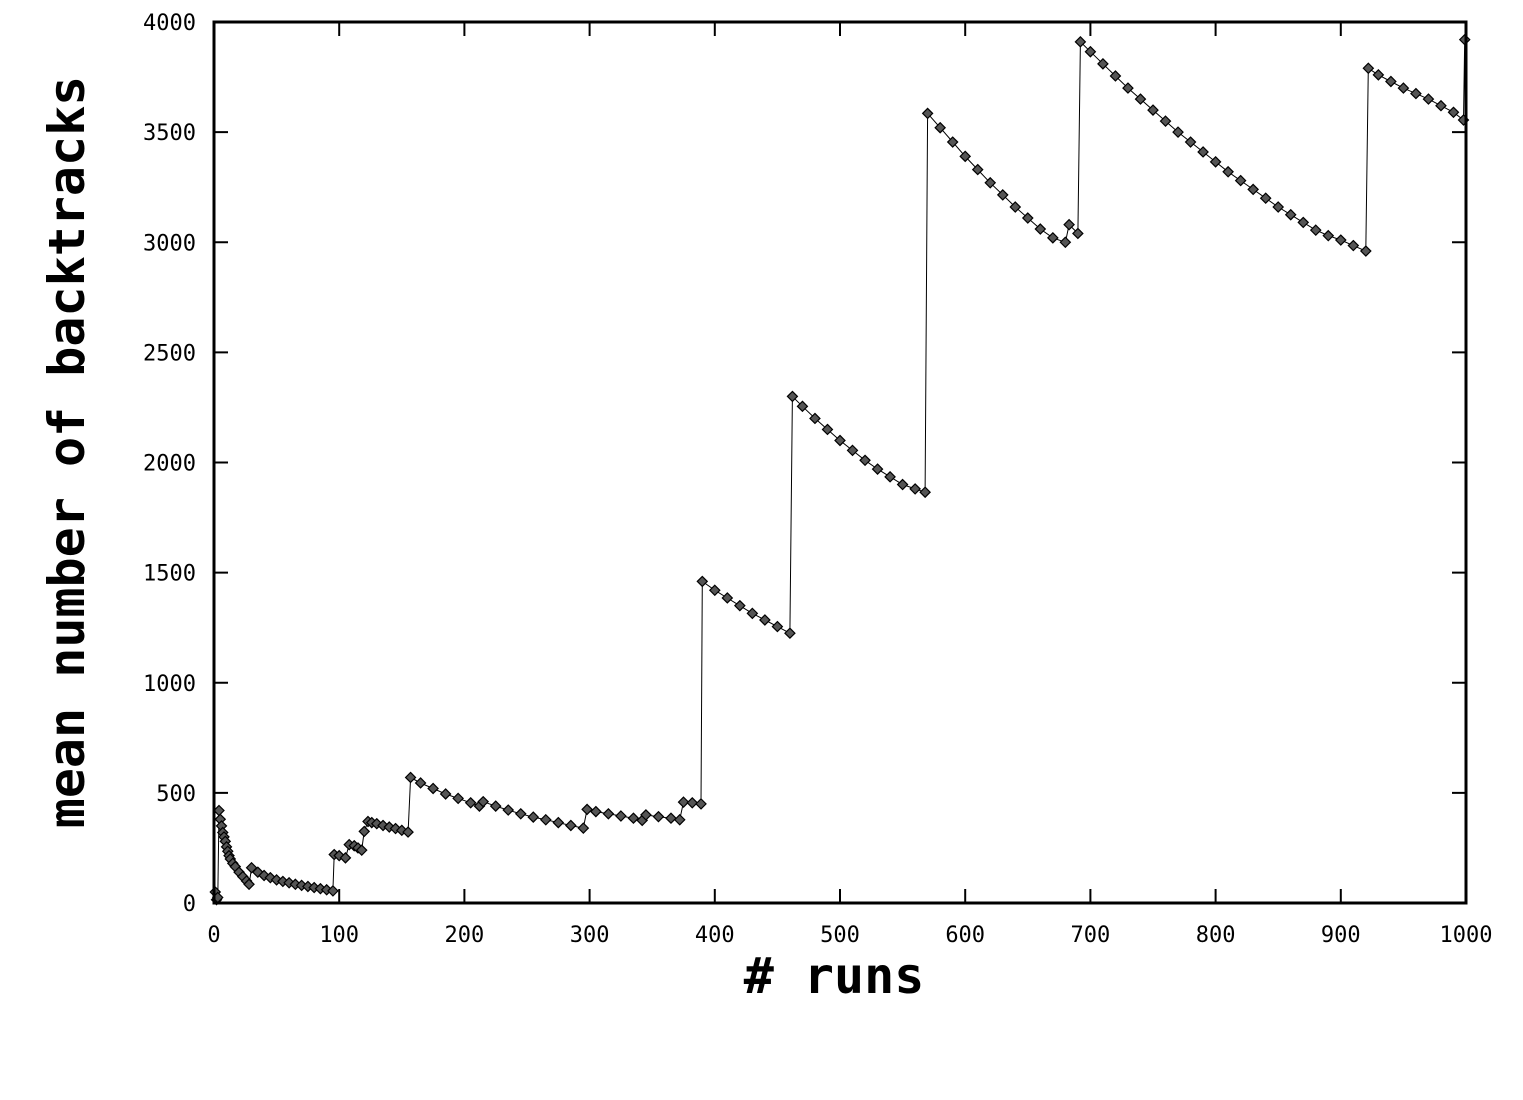  What do you see at coordinates (169, 684) in the screenshot?
I see `y-tick-label: 1000` at bounding box center [169, 684].